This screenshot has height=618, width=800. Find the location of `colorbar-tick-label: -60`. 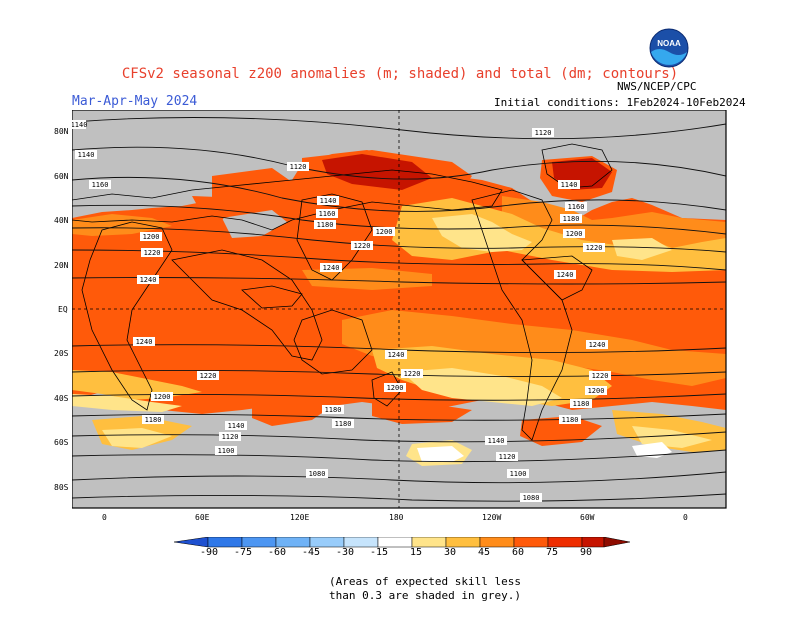

colorbar-tick-label: -60 is located at coordinates (277, 552).